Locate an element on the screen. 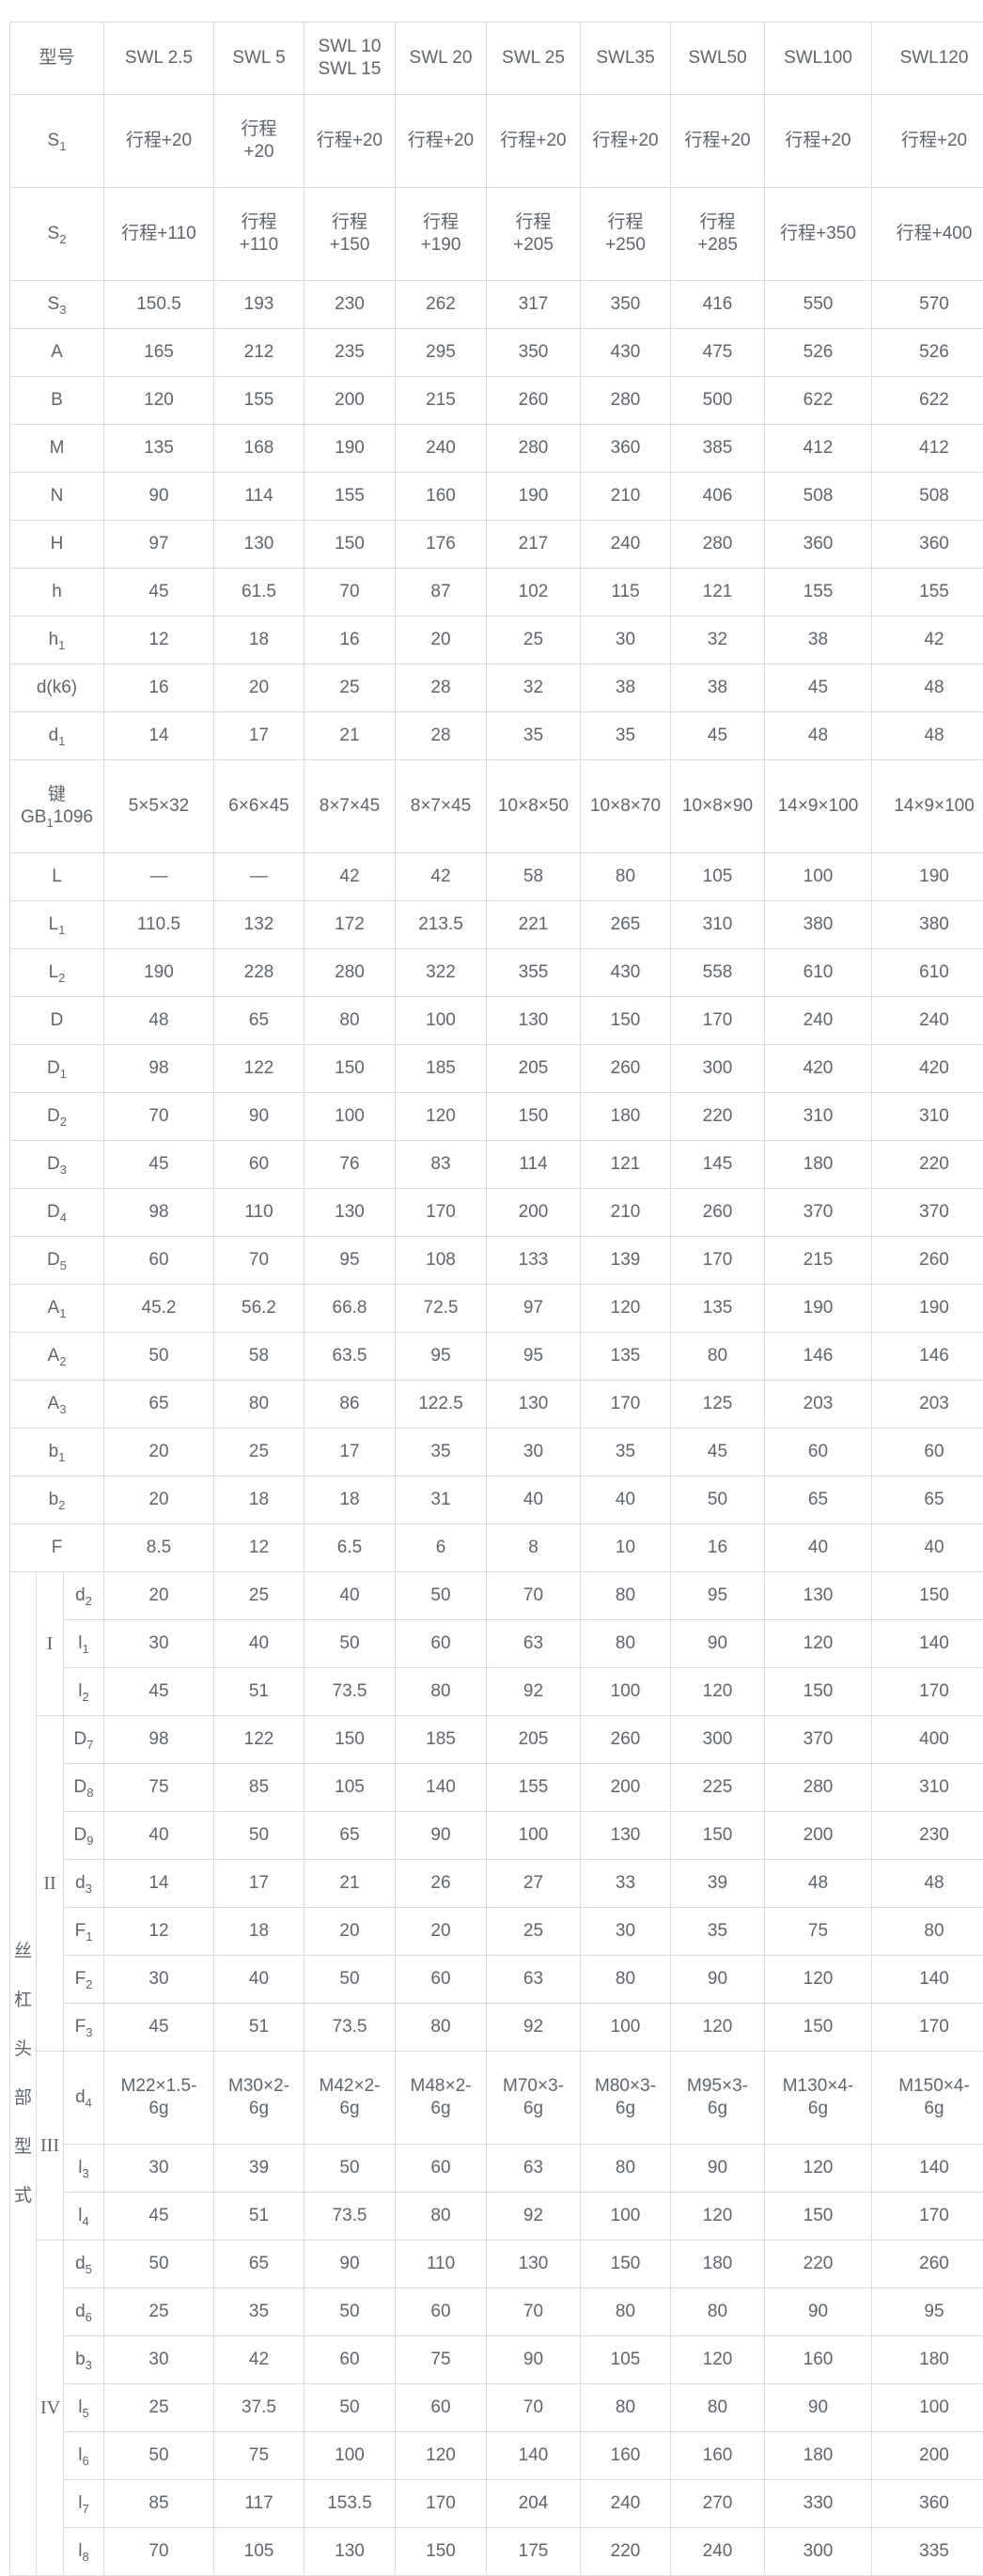 This screenshot has height=2576, width=983. table-cell: 204 is located at coordinates (534, 2504).